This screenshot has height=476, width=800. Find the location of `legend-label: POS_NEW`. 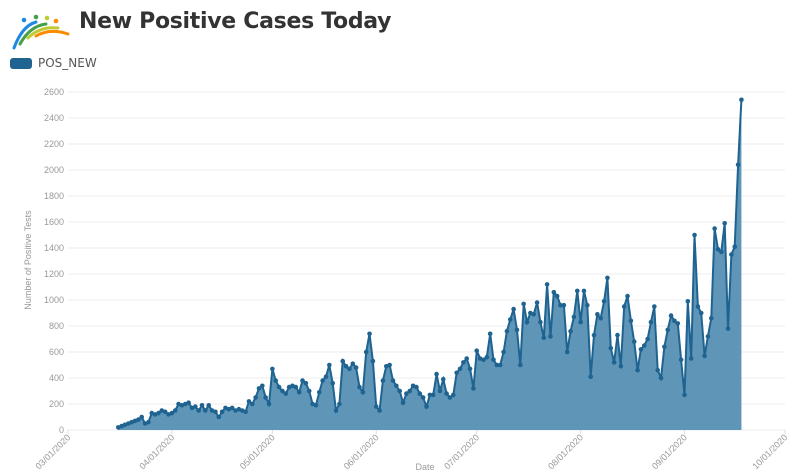

legend-label: POS_NEW is located at coordinates (67, 63).